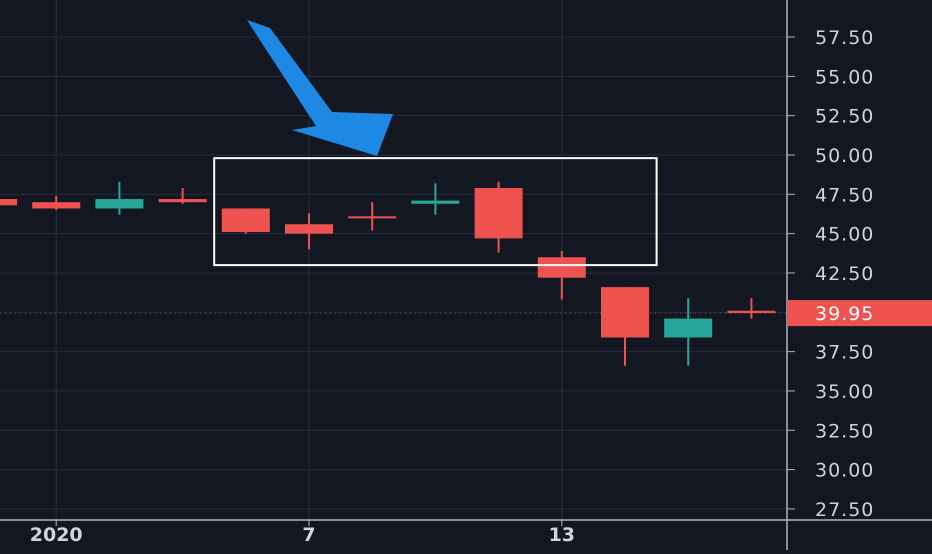 The height and width of the screenshot is (554, 932). I want to click on price-tick-label: 37.50, so click(844, 353).